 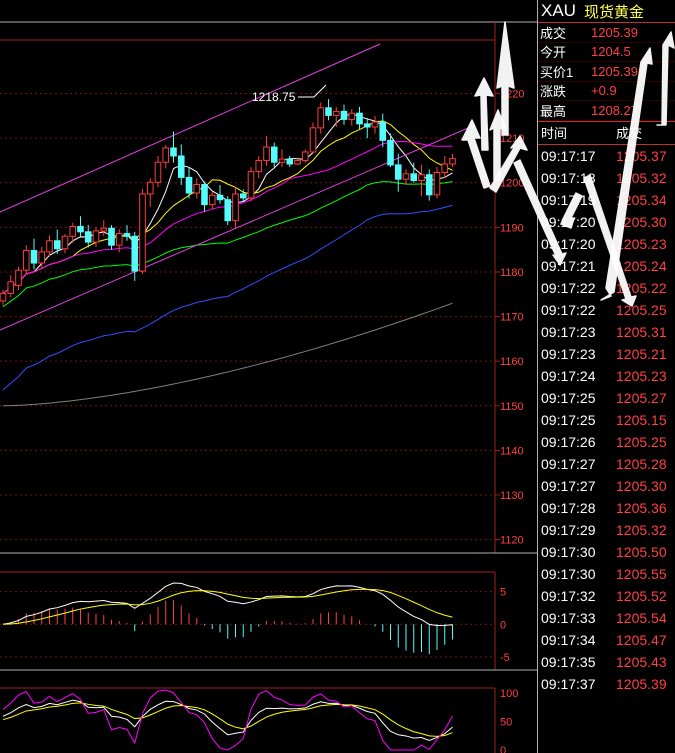 I want to click on tick-row: 09:17:22 1205.25, so click(x=606, y=310).